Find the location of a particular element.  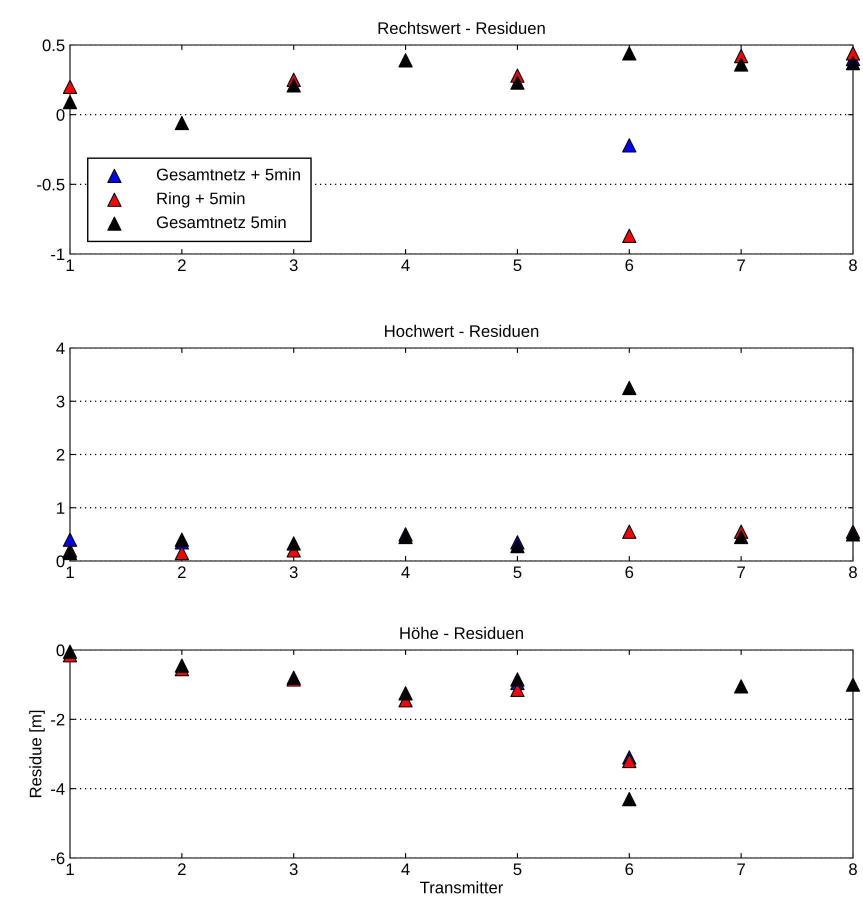

y-tick-label: 0.5 is located at coordinates (53, 45).